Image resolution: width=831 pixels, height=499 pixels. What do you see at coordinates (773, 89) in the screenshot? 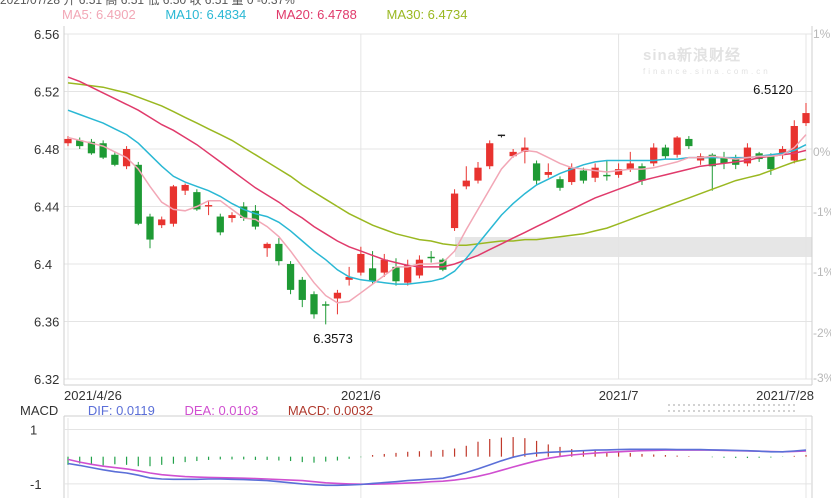
I see `high-annotation: 6.5120` at bounding box center [773, 89].